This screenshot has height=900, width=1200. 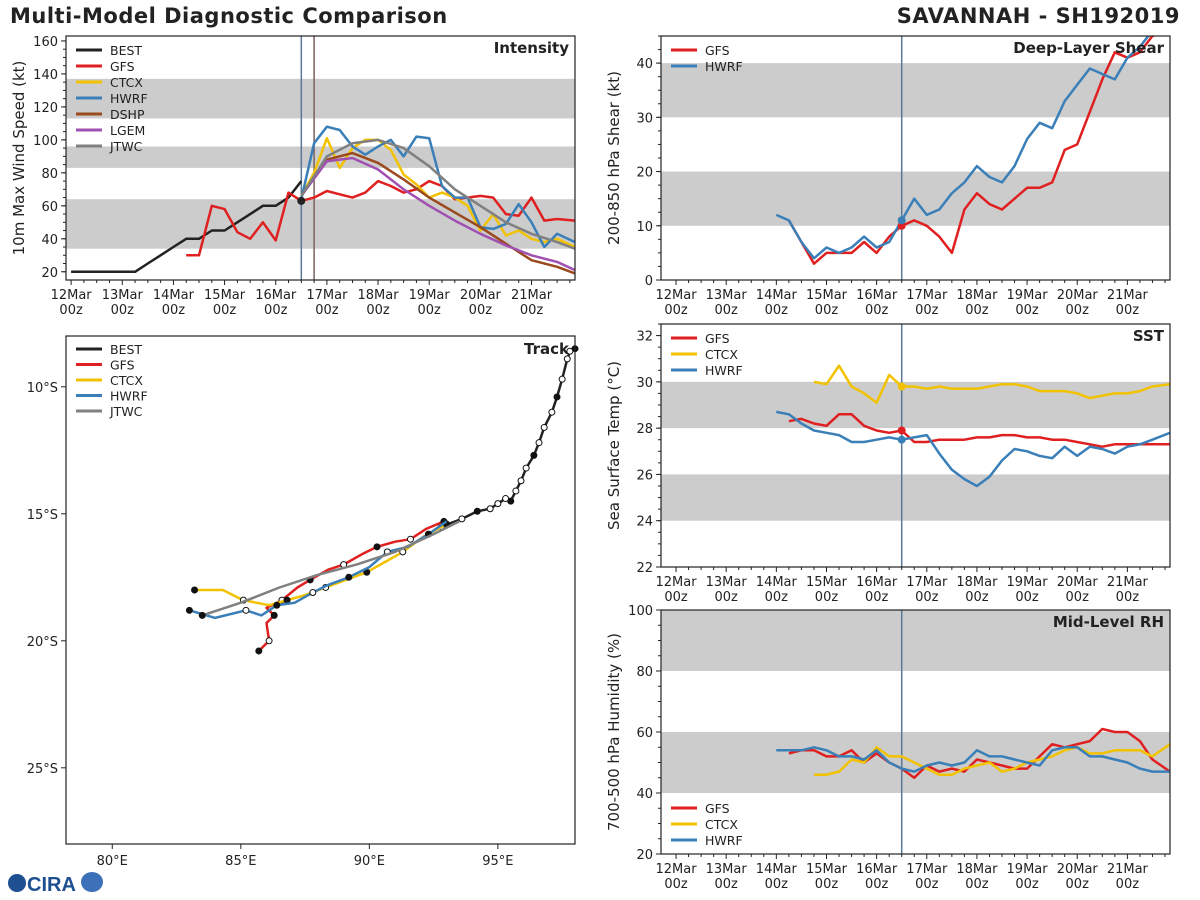 I want to click on rh-title: Mid-Level RH, so click(x=1108, y=622).